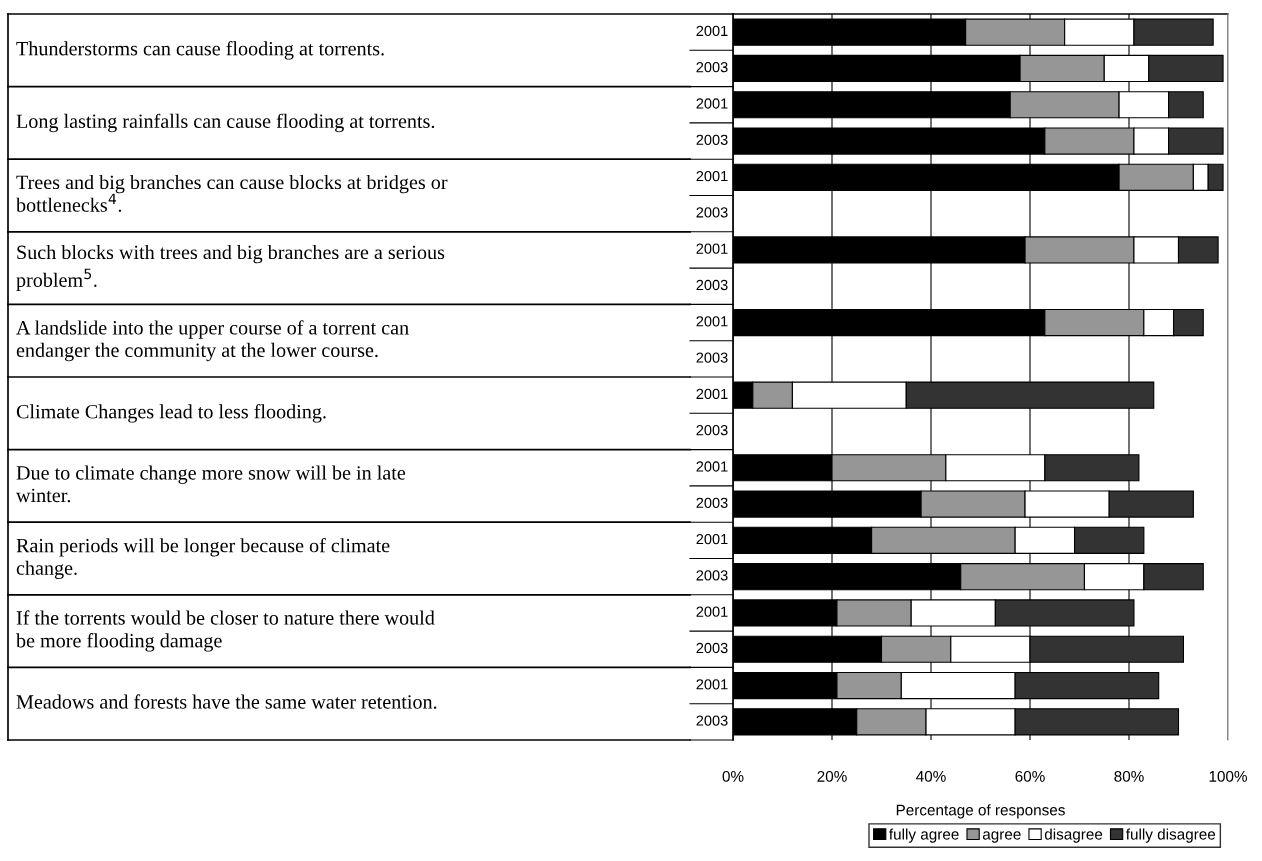 This screenshot has height=861, width=1262. I want to click on x-tick-label: 60%, so click(1030, 776).